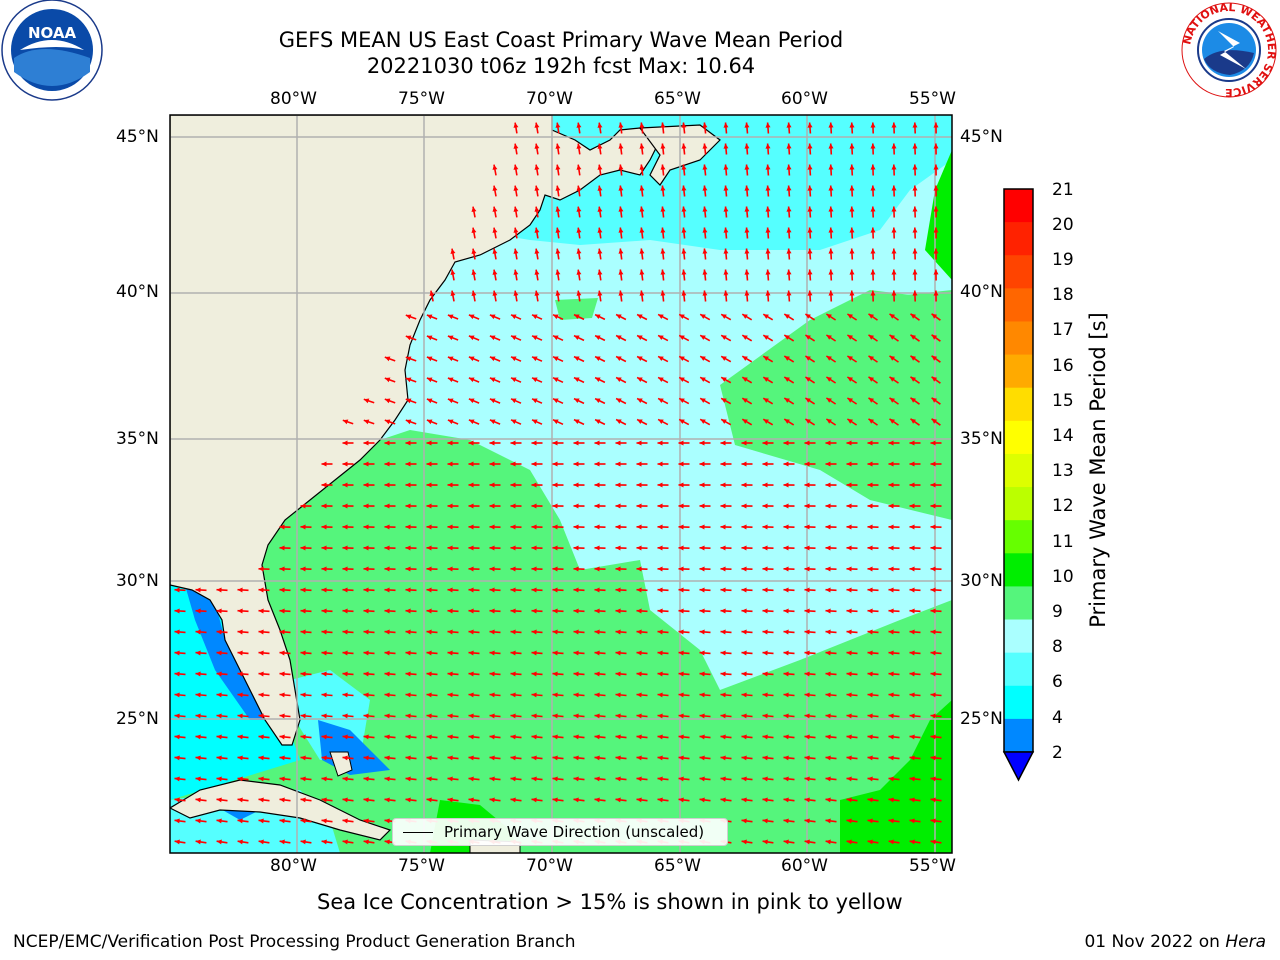 This screenshot has height=960, width=1280. Describe the element at coordinates (1018, 471) in the screenshot. I see `colorbar` at that location.